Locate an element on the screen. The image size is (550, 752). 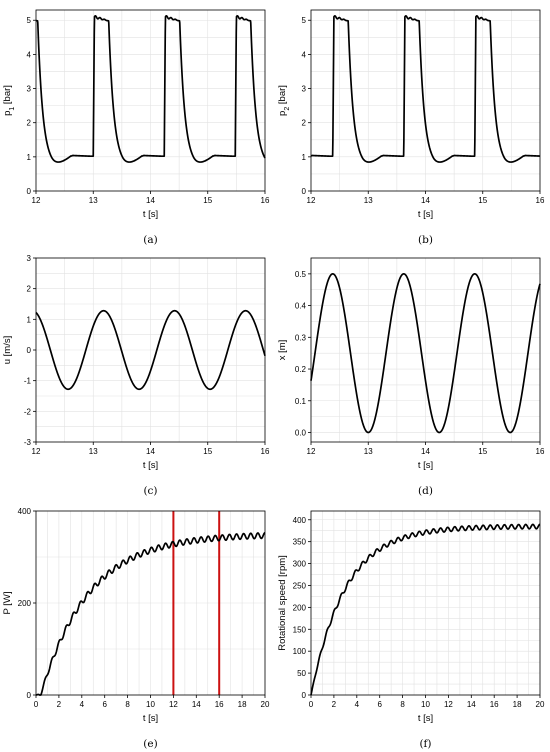
y-axis-label: p1 [bar] is located at coordinates (9, 100).